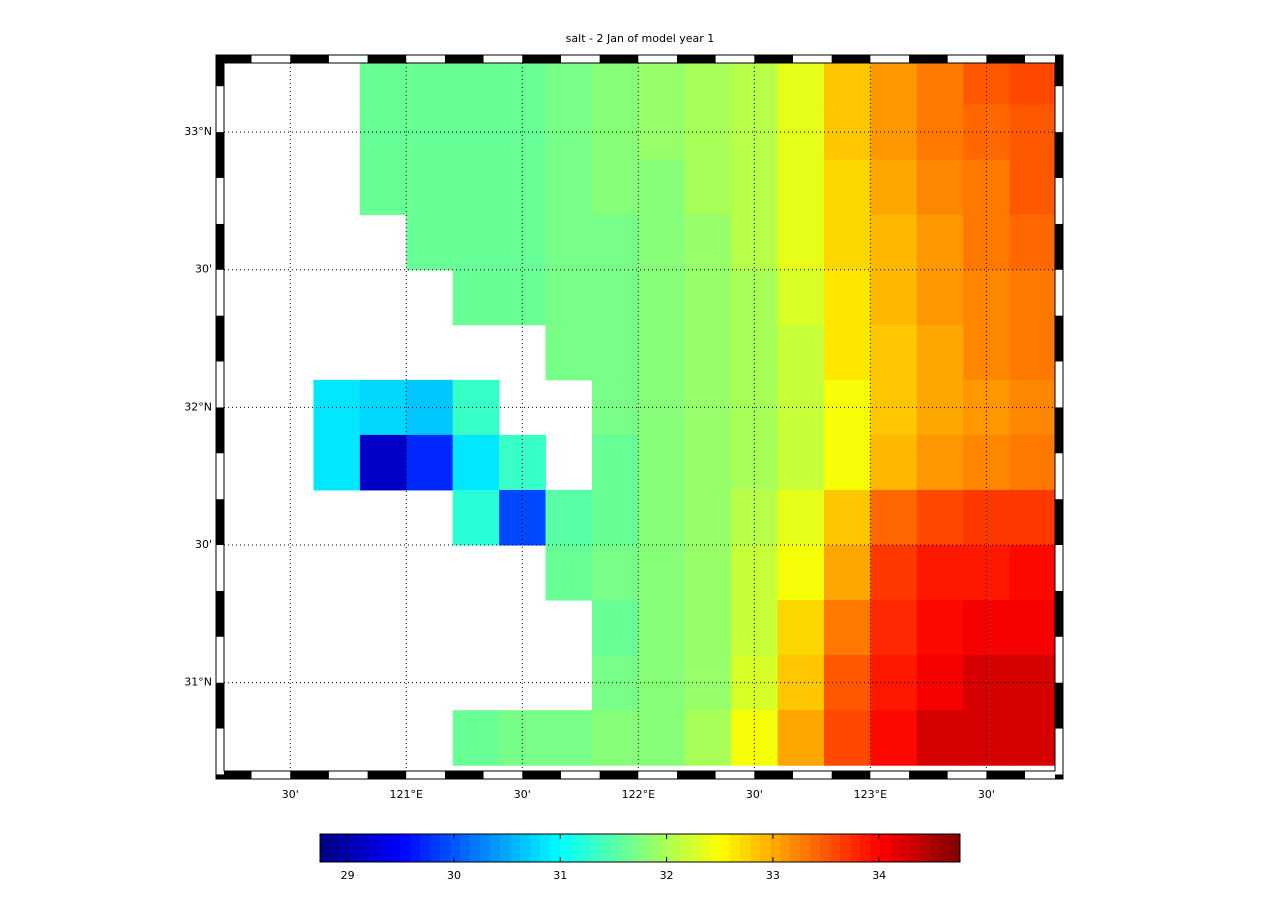 The height and width of the screenshot is (907, 1280). I want to click on x-tick-label: 122°E, so click(638, 794).